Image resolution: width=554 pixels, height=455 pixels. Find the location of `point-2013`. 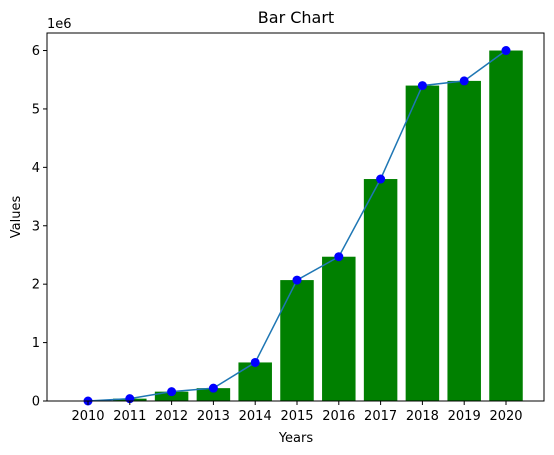

point-2013 is located at coordinates (213, 388).